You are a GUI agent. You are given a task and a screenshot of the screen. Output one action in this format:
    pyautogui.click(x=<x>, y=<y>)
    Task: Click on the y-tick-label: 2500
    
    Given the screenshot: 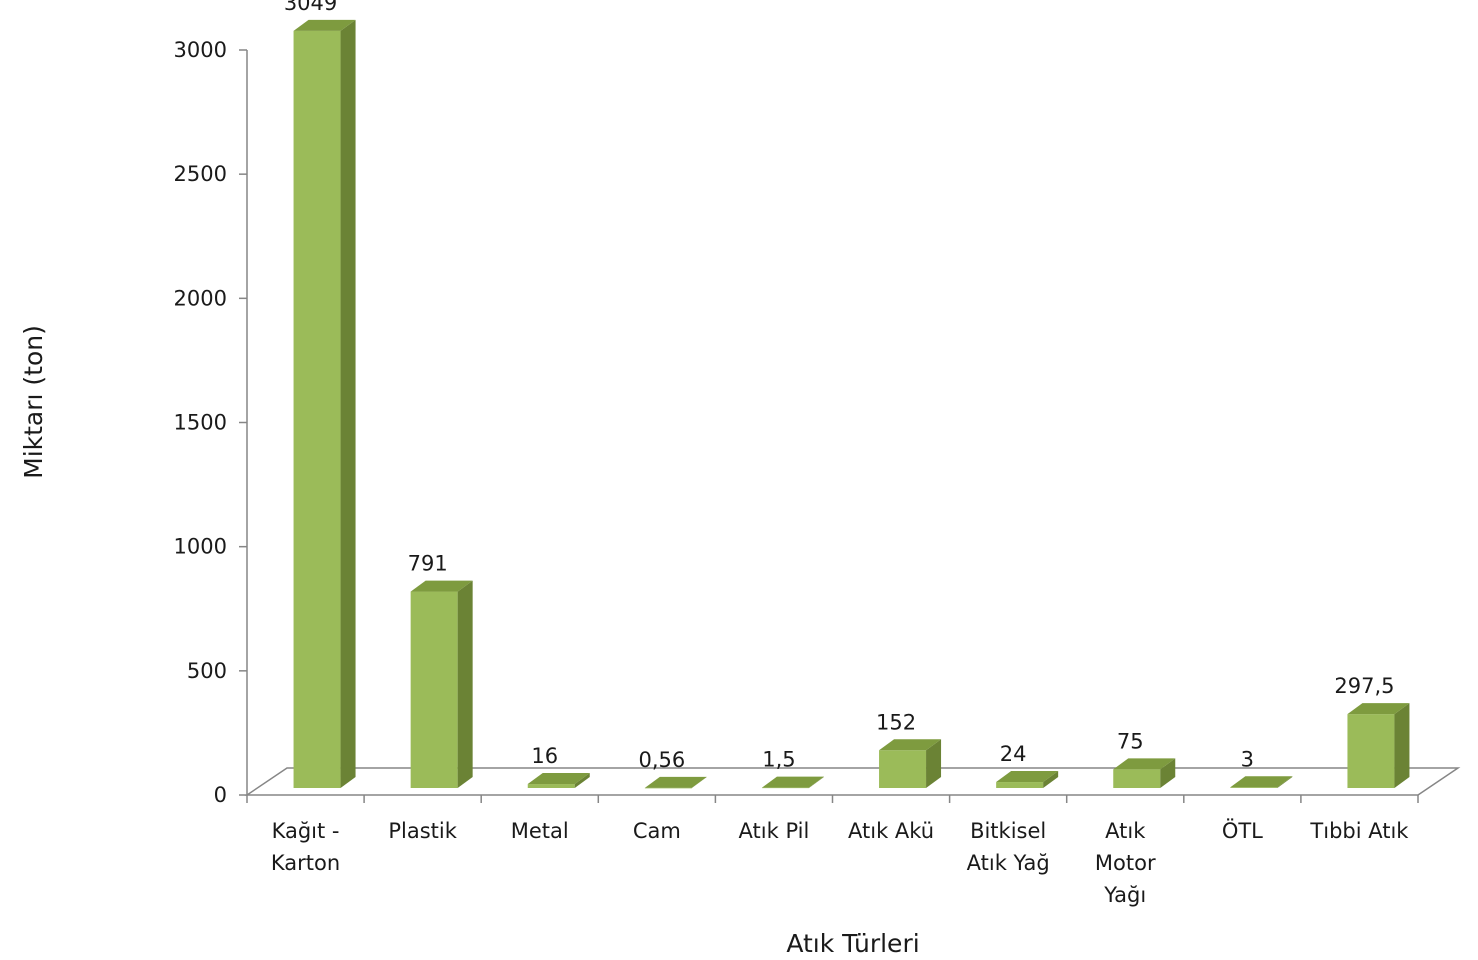 What is the action you would take?
    pyautogui.click(x=200, y=174)
    